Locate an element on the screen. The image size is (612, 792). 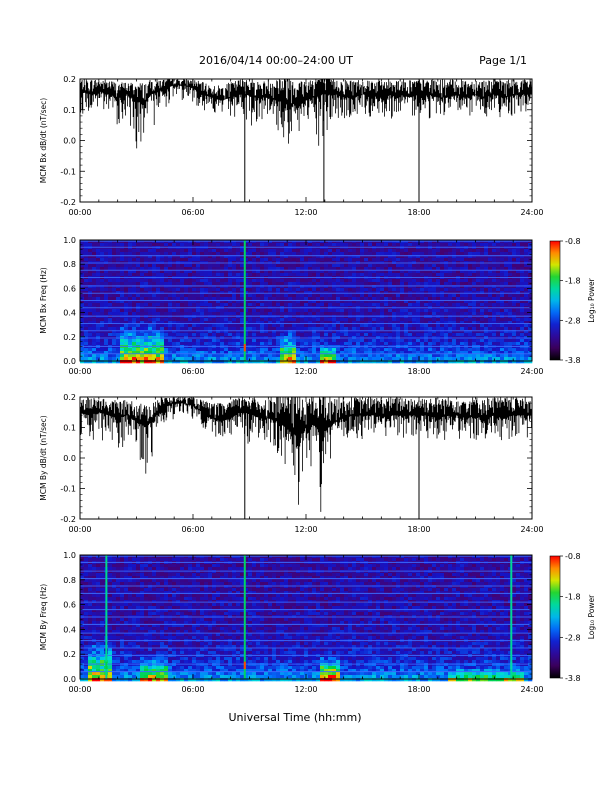
colorbar-tick-label: -0.8 is located at coordinates (573, 241).